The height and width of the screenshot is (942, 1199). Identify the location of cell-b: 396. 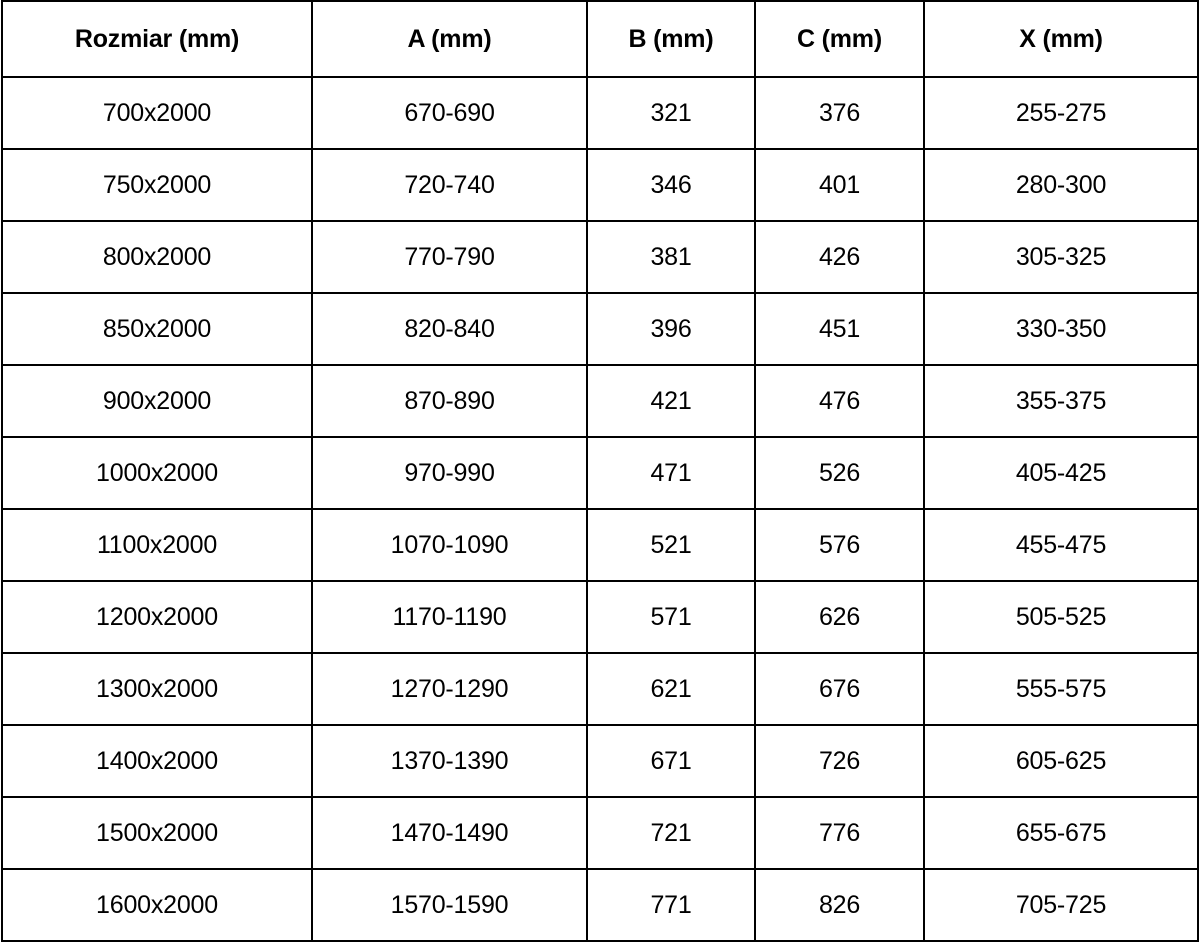
(671, 329).